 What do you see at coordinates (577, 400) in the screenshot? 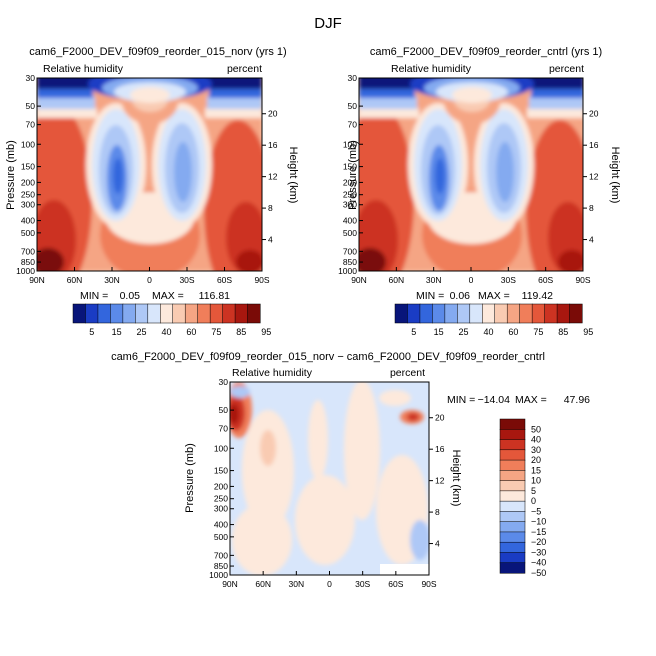
I see `panel-3-max-value: 47.96` at bounding box center [577, 400].